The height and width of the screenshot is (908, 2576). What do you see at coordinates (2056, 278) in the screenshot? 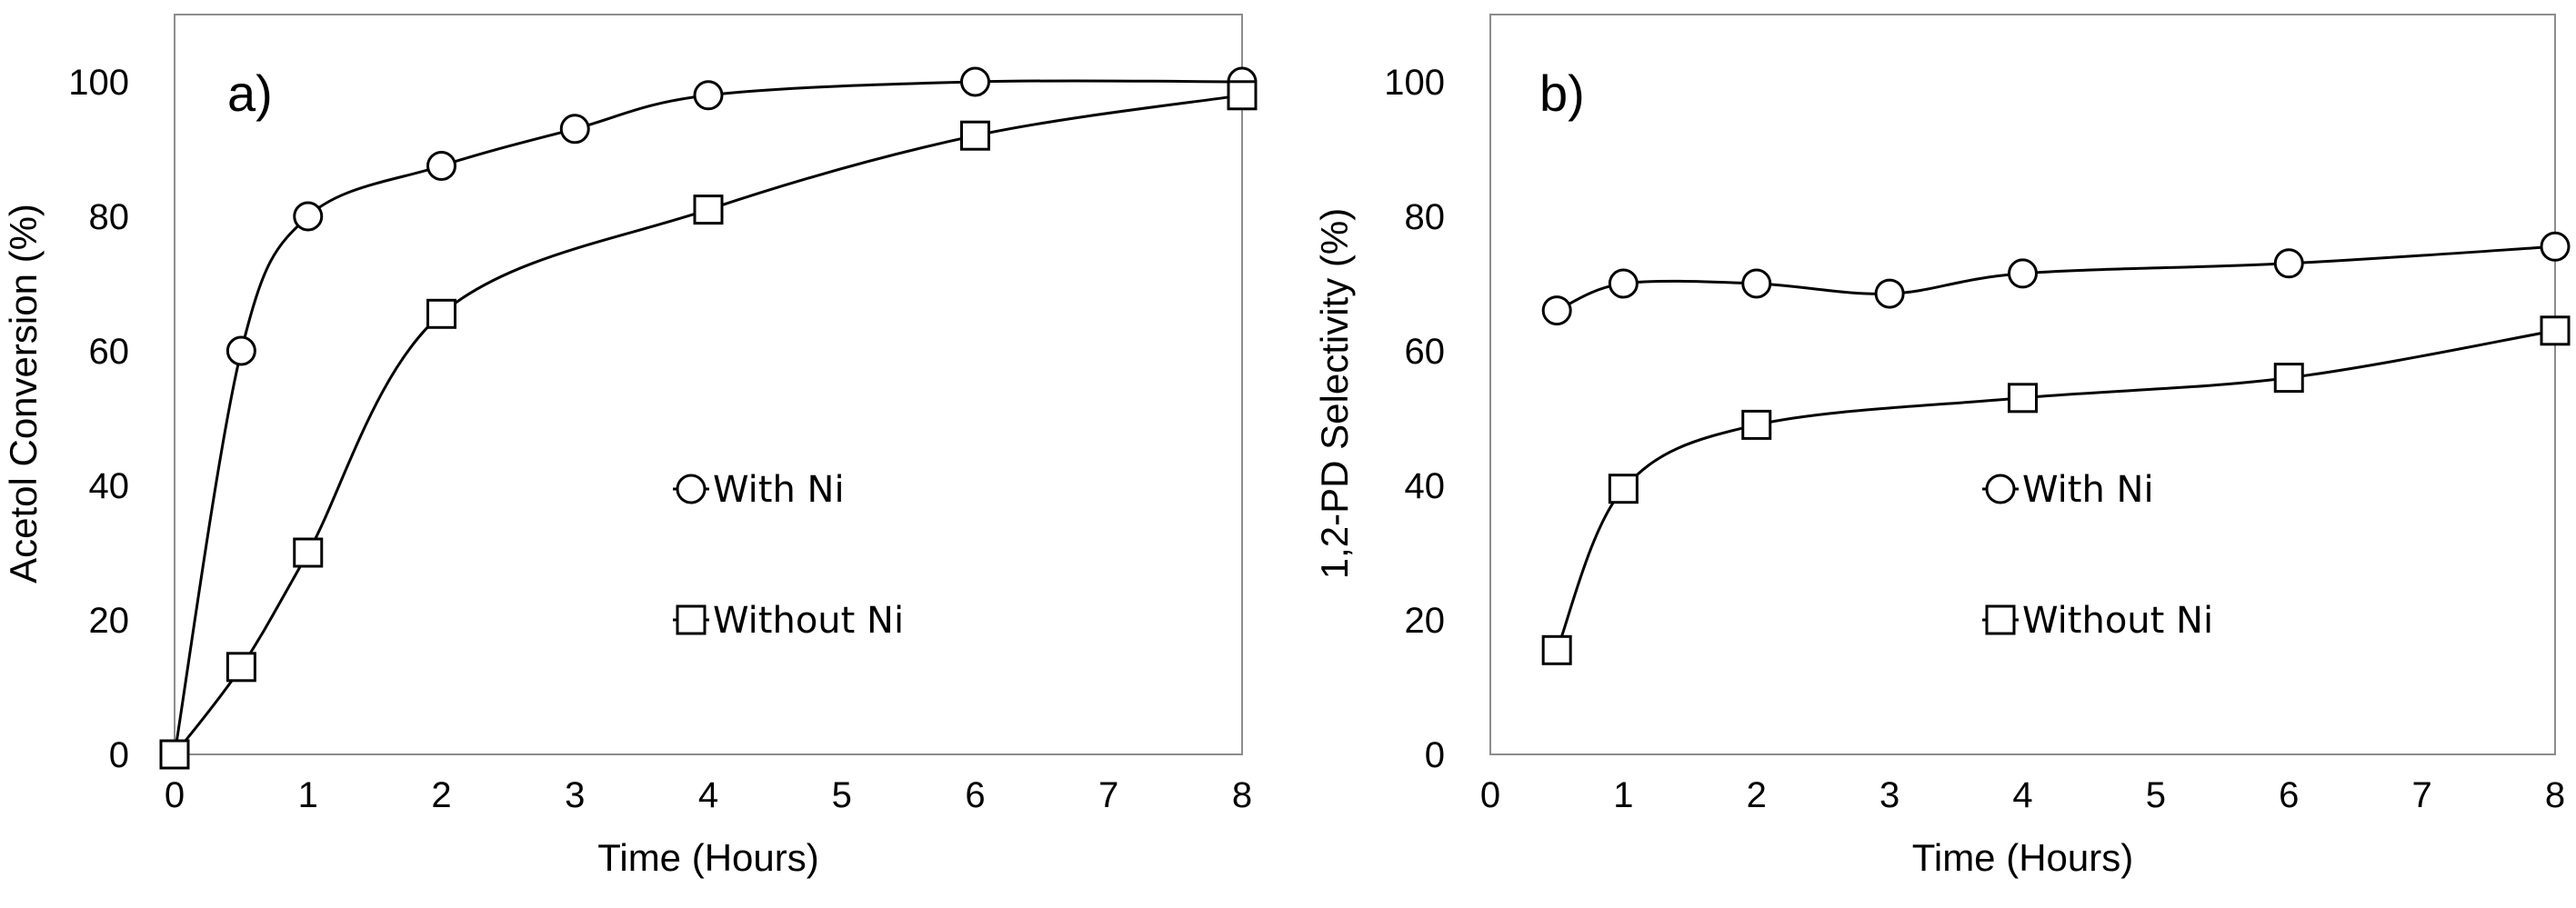
I see `series-line-with-ni` at bounding box center [2056, 278].